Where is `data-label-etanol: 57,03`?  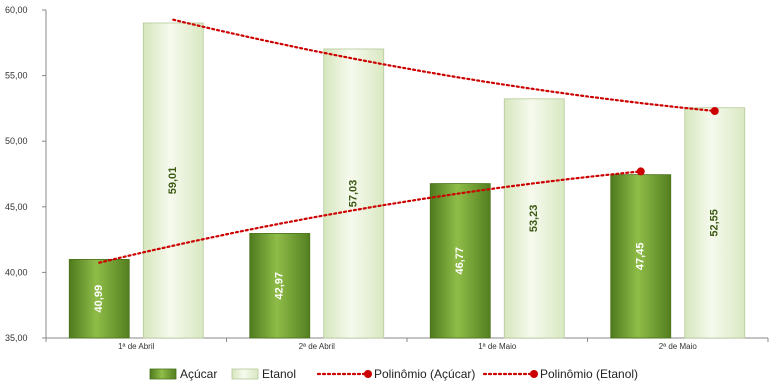
data-label-etanol: 57,03 is located at coordinates (354, 194).